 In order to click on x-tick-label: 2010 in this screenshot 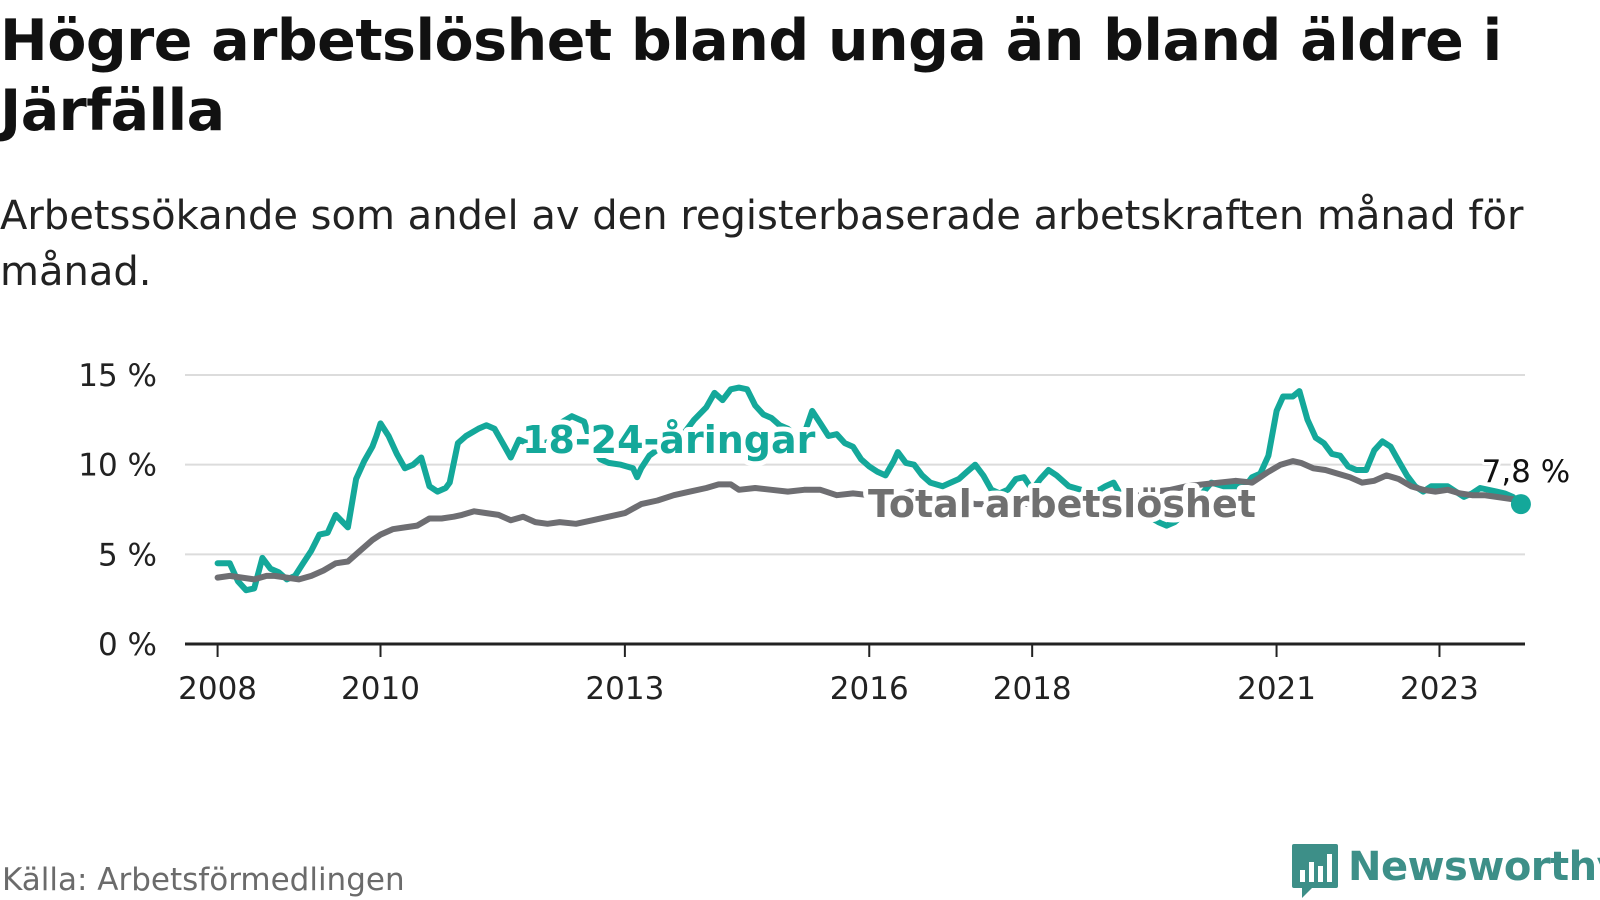, I will do `click(380, 689)`.